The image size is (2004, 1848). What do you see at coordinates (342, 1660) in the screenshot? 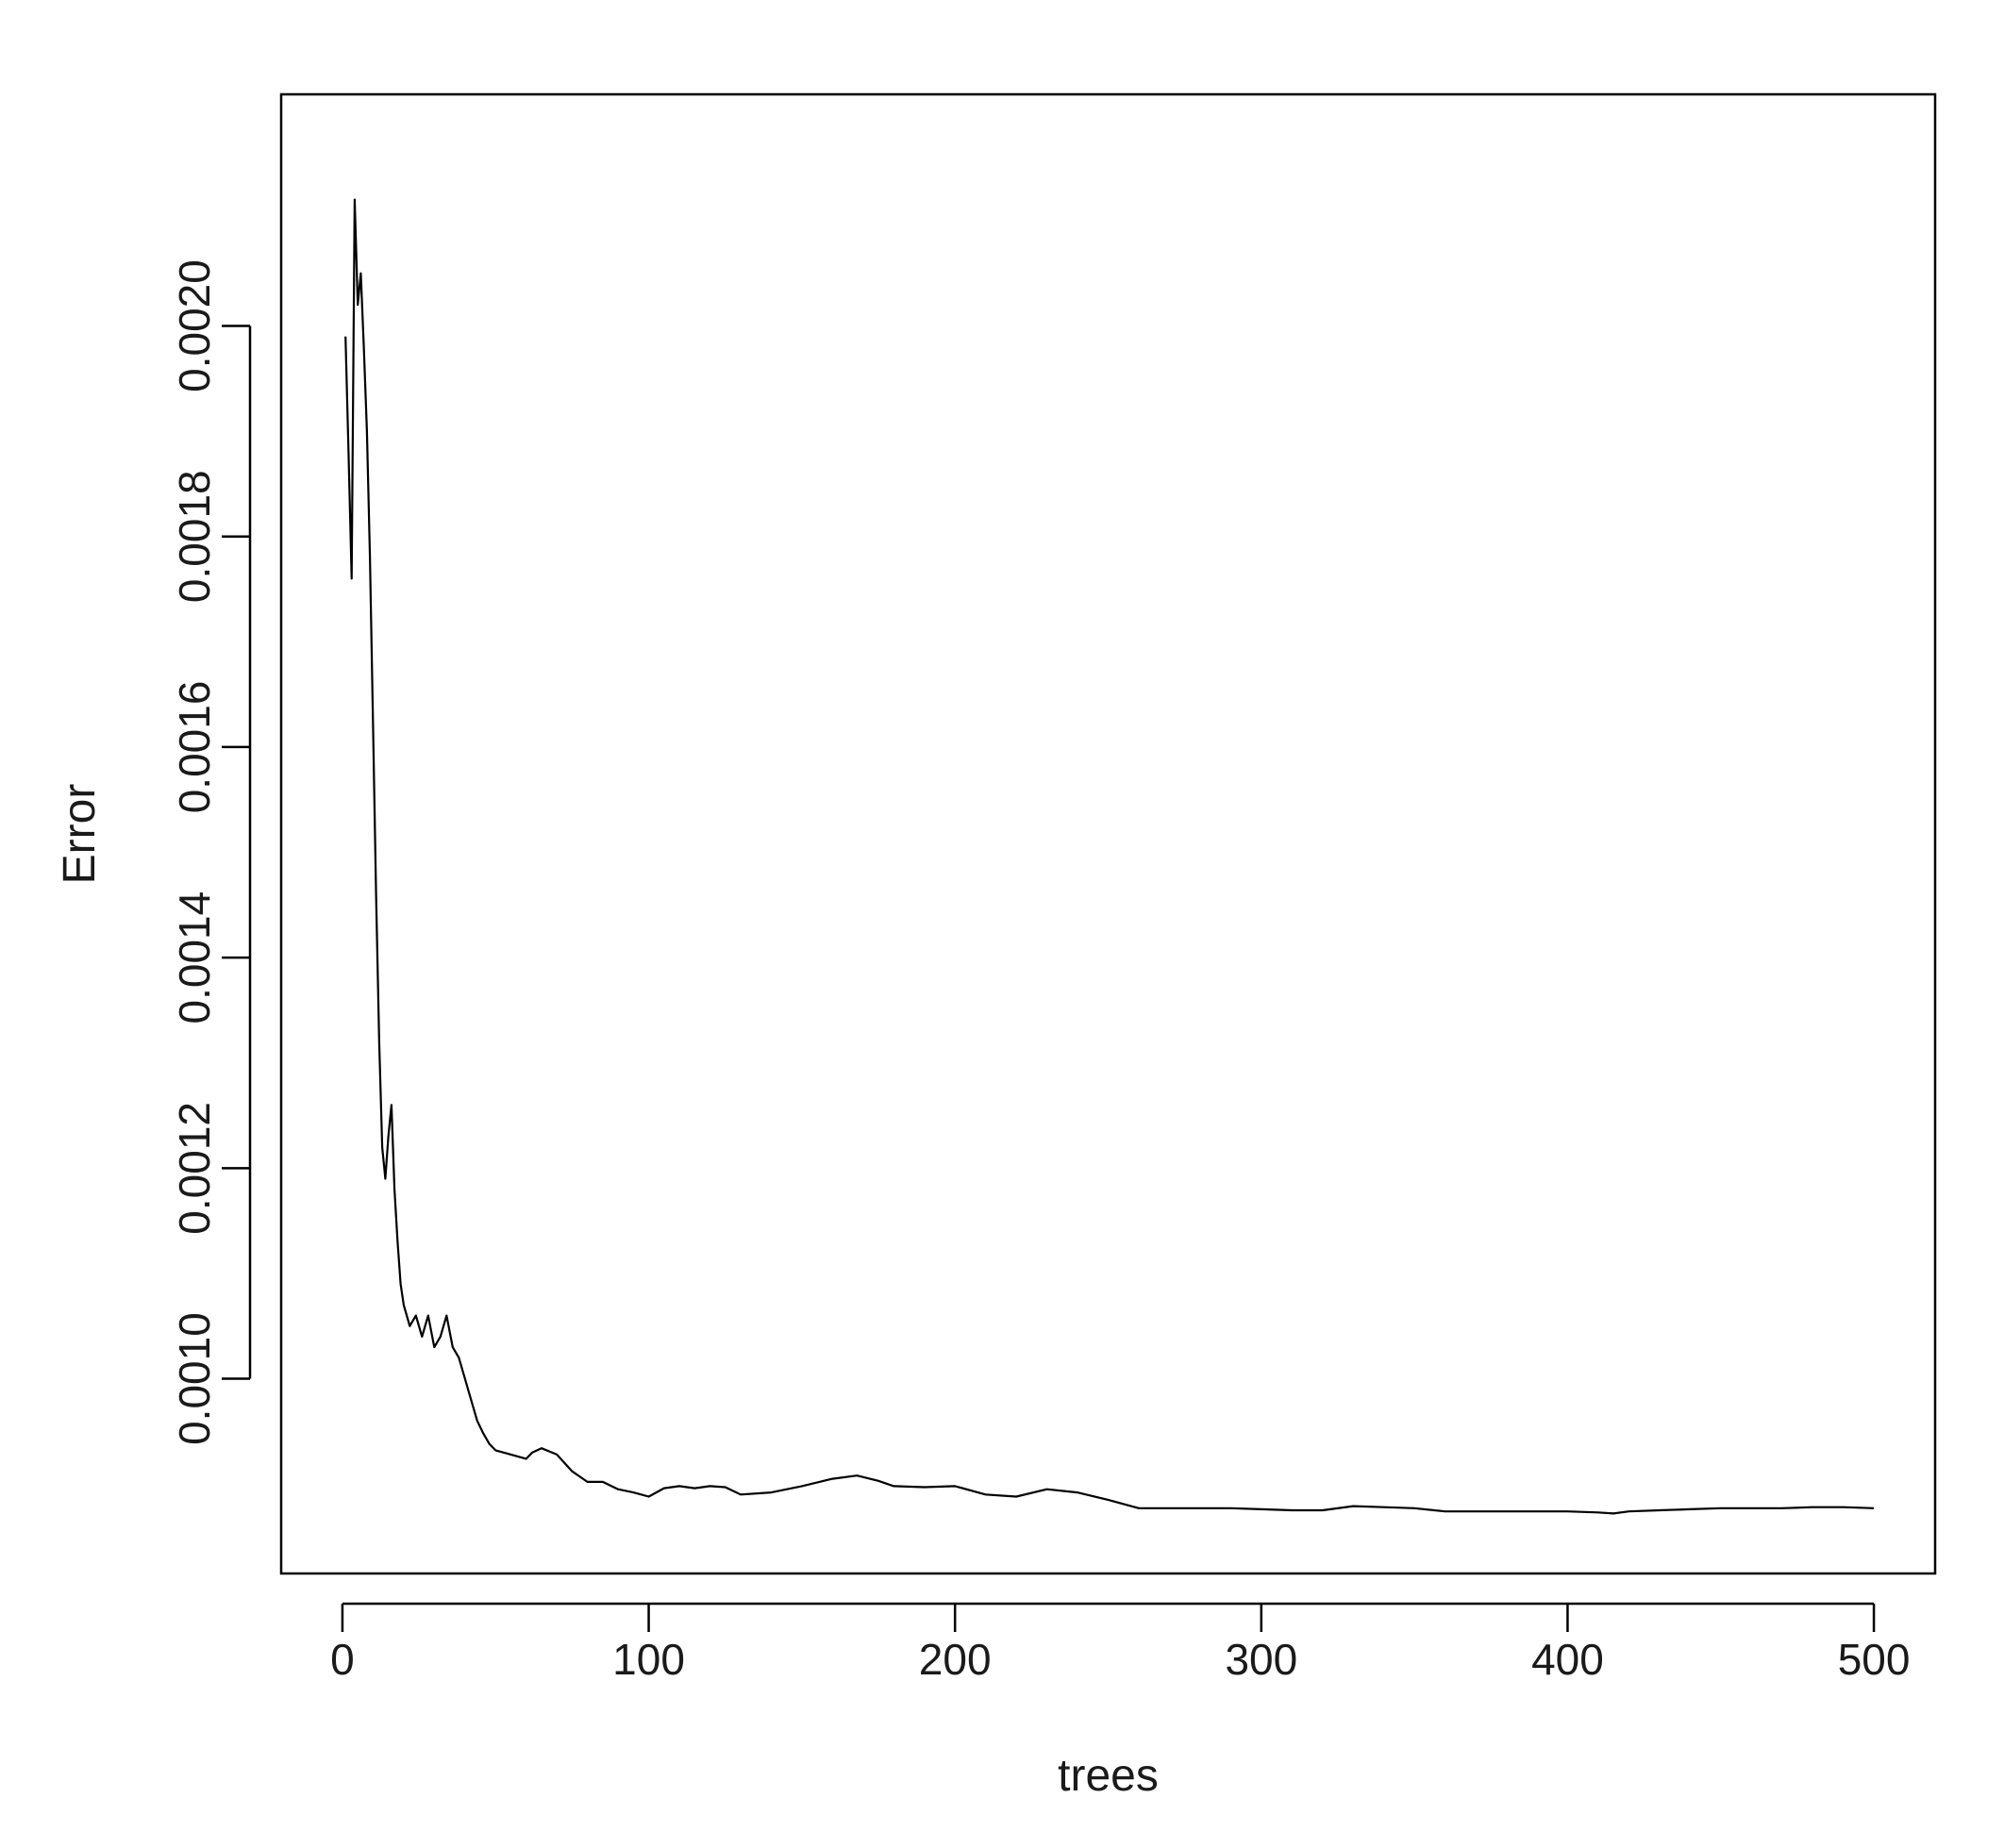
I see `x-tick-label: 0` at bounding box center [342, 1660].